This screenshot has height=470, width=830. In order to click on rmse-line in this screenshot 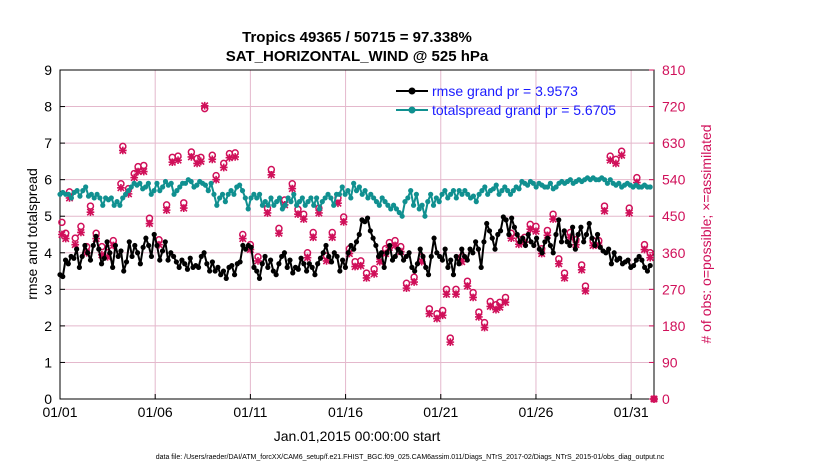, I will do `click(355, 248)`.